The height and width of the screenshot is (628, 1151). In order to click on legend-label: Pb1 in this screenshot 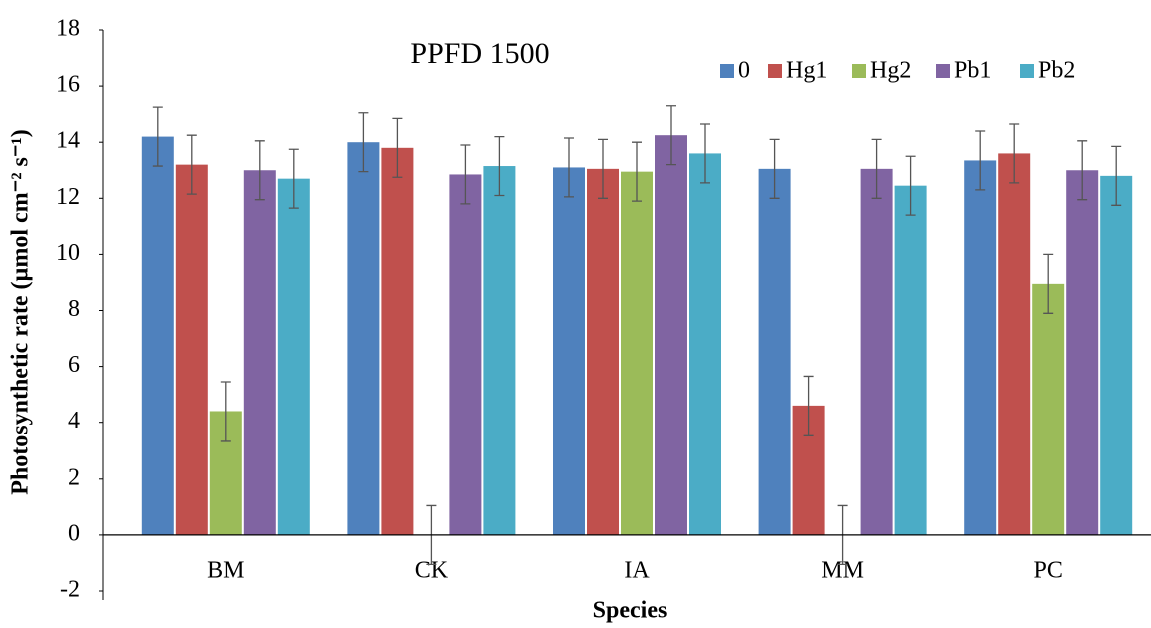, I will do `click(972, 71)`.